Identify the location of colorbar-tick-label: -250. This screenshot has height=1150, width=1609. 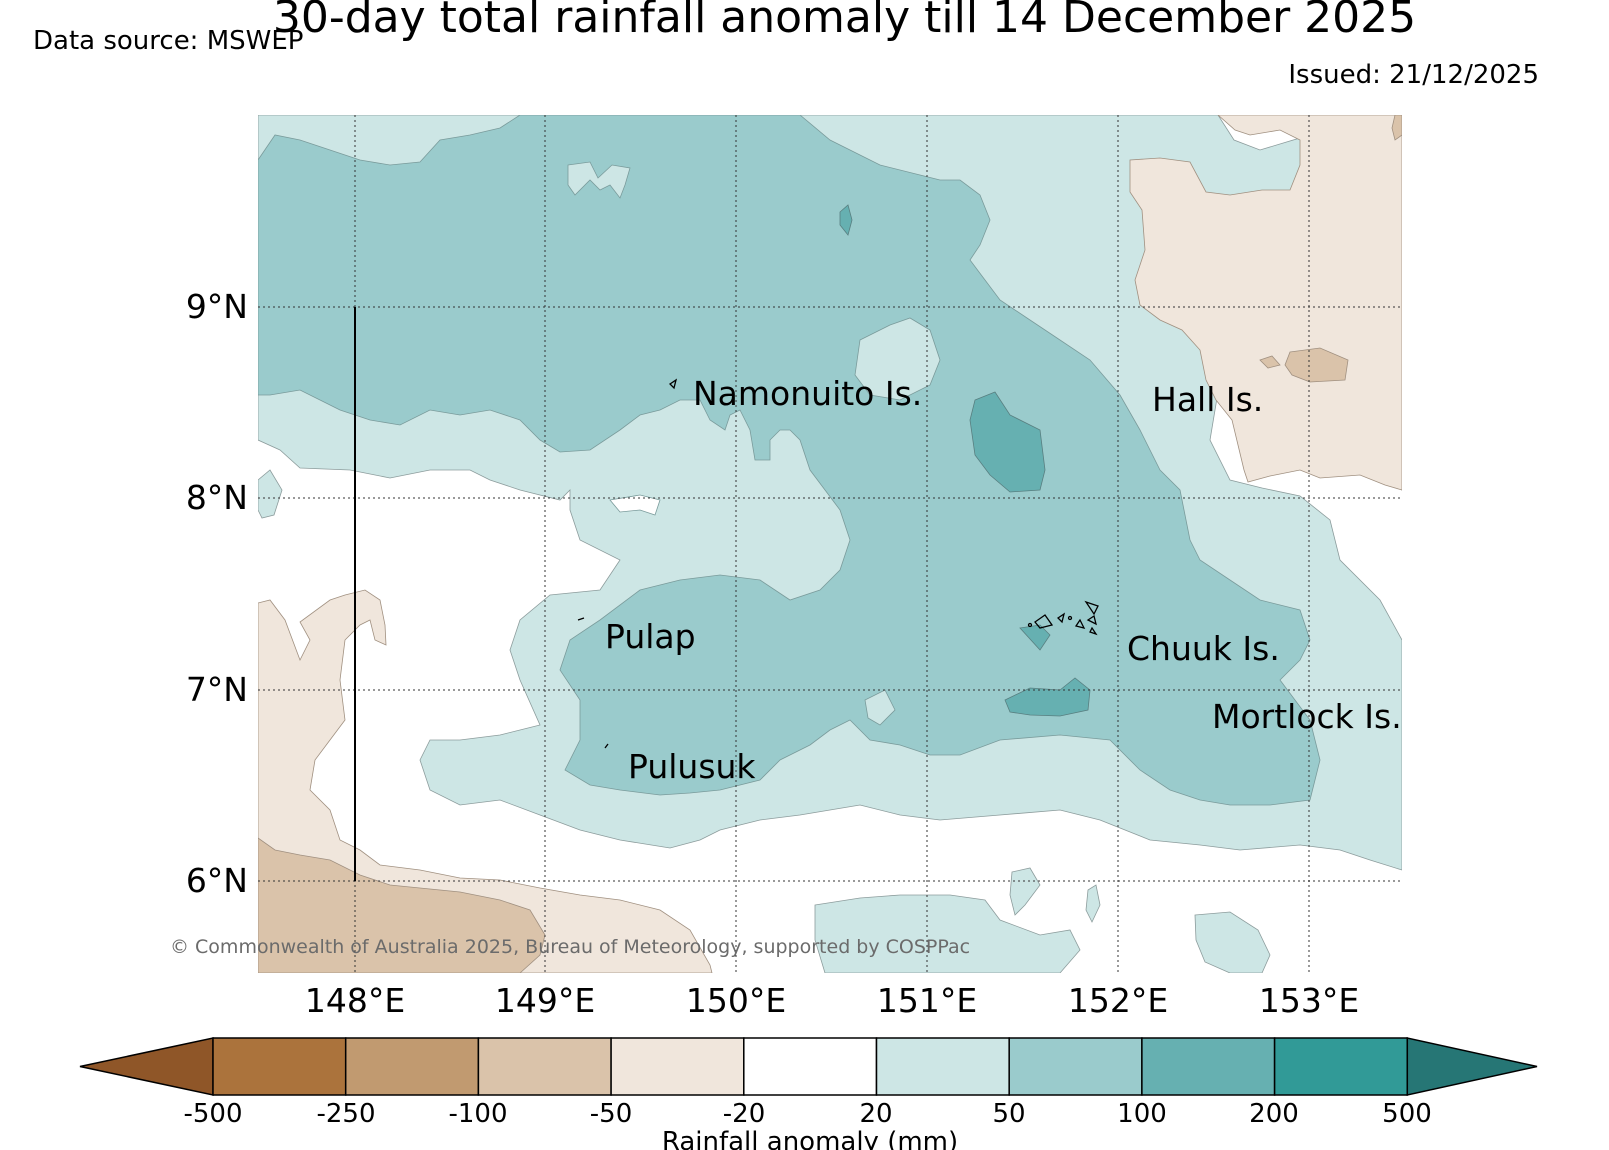
(345, 1114).